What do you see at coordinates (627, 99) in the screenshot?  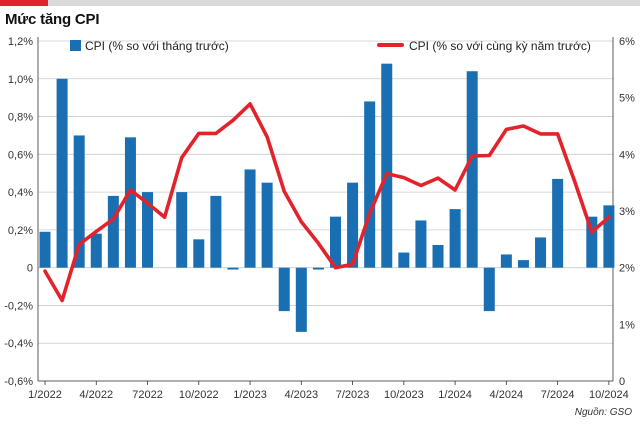 I see `right-tick-label: 5%` at bounding box center [627, 99].